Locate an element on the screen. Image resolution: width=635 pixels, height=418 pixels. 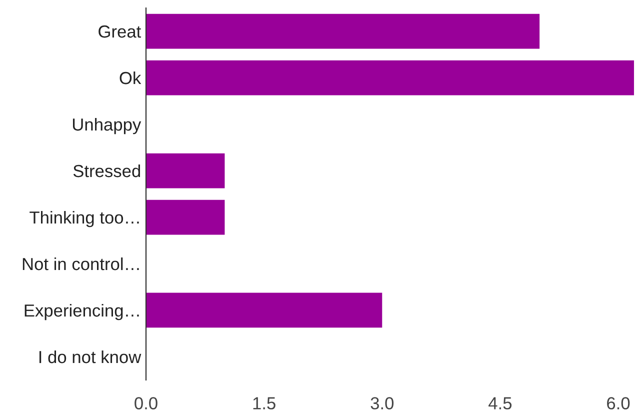
y-tick-label: Ok is located at coordinates (131, 77).